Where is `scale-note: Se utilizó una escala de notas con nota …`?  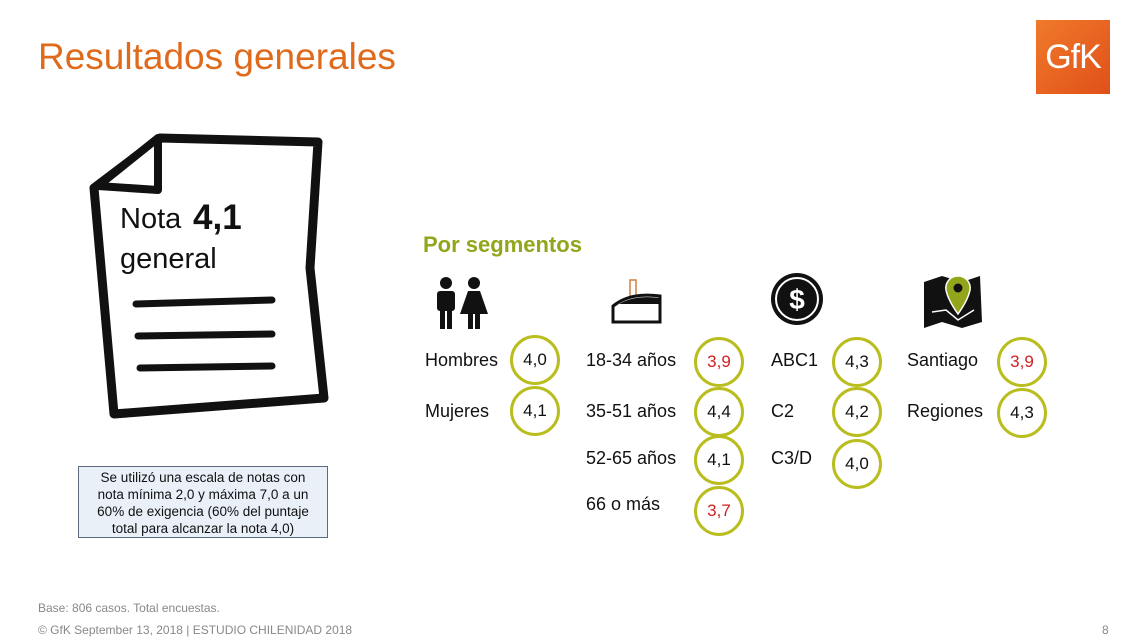
scale-note: Se utilizó una escala de notas con nota … is located at coordinates (203, 502).